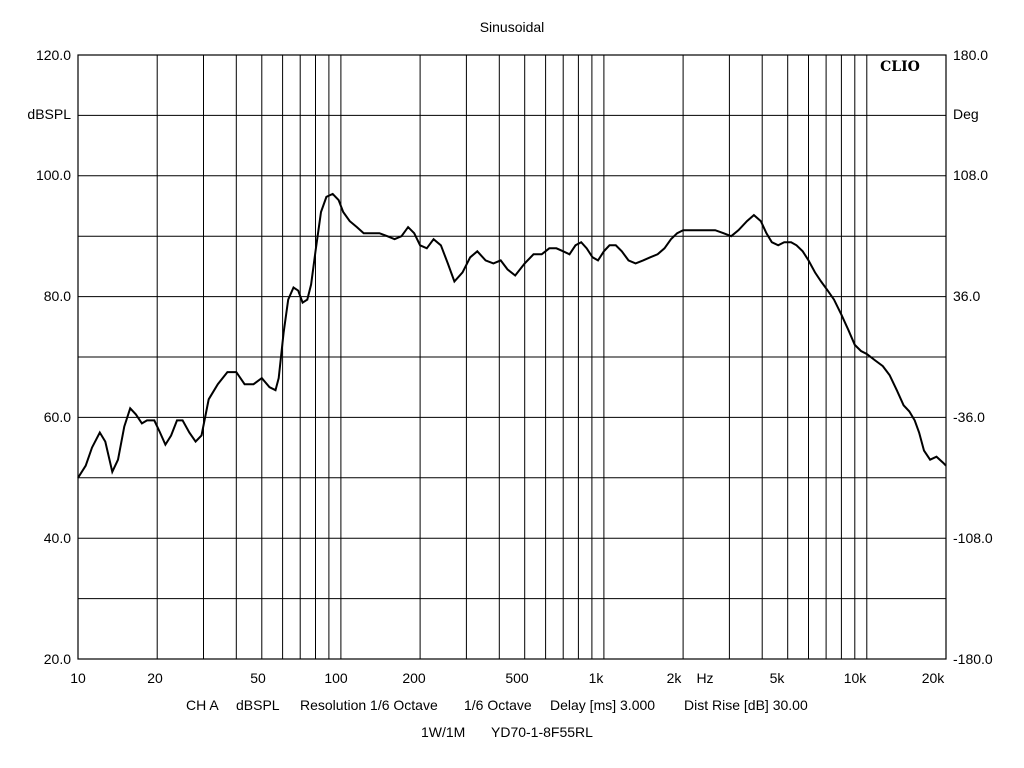 Image resolution: width=1024 pixels, height=768 pixels. Describe the element at coordinates (258, 705) in the screenshot. I see `footer-unit: dBSPL` at that location.